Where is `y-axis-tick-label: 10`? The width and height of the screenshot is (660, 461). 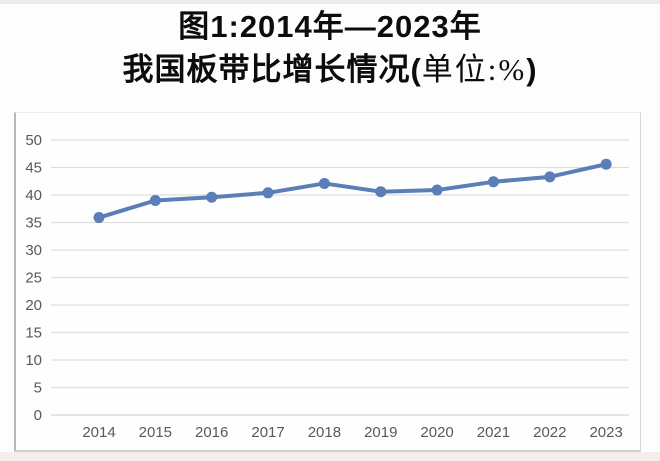 y-axis-tick-label: 10 is located at coordinates (33, 360).